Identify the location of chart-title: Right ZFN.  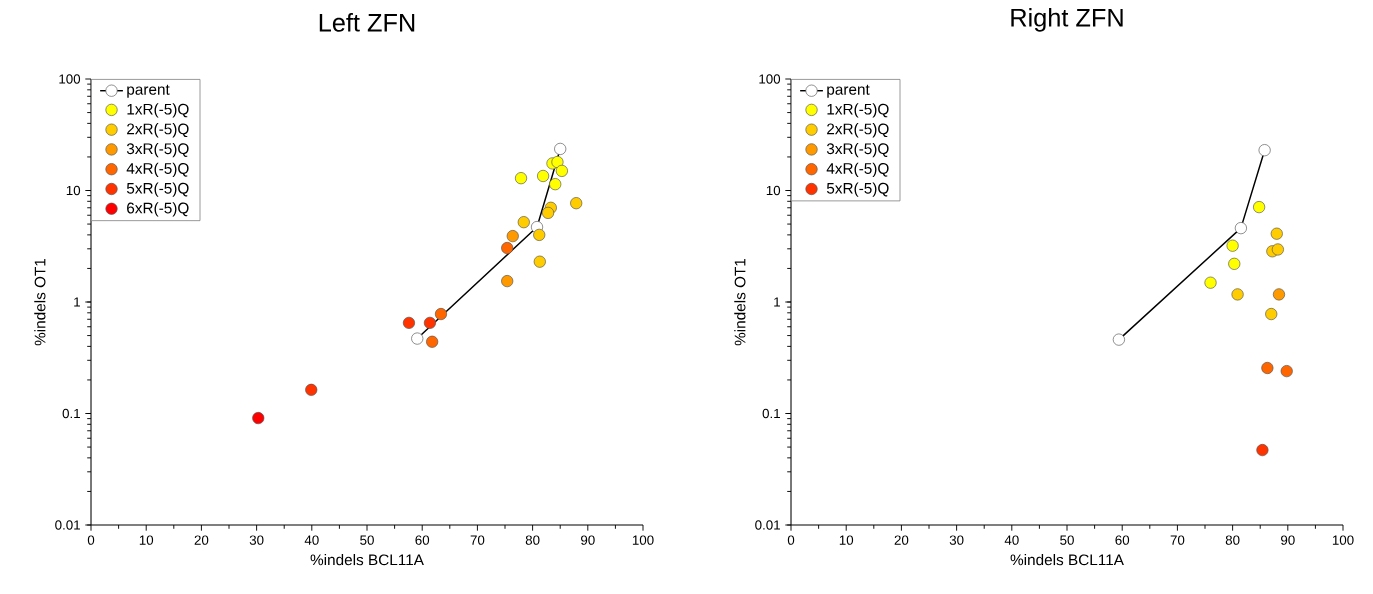
(1067, 20).